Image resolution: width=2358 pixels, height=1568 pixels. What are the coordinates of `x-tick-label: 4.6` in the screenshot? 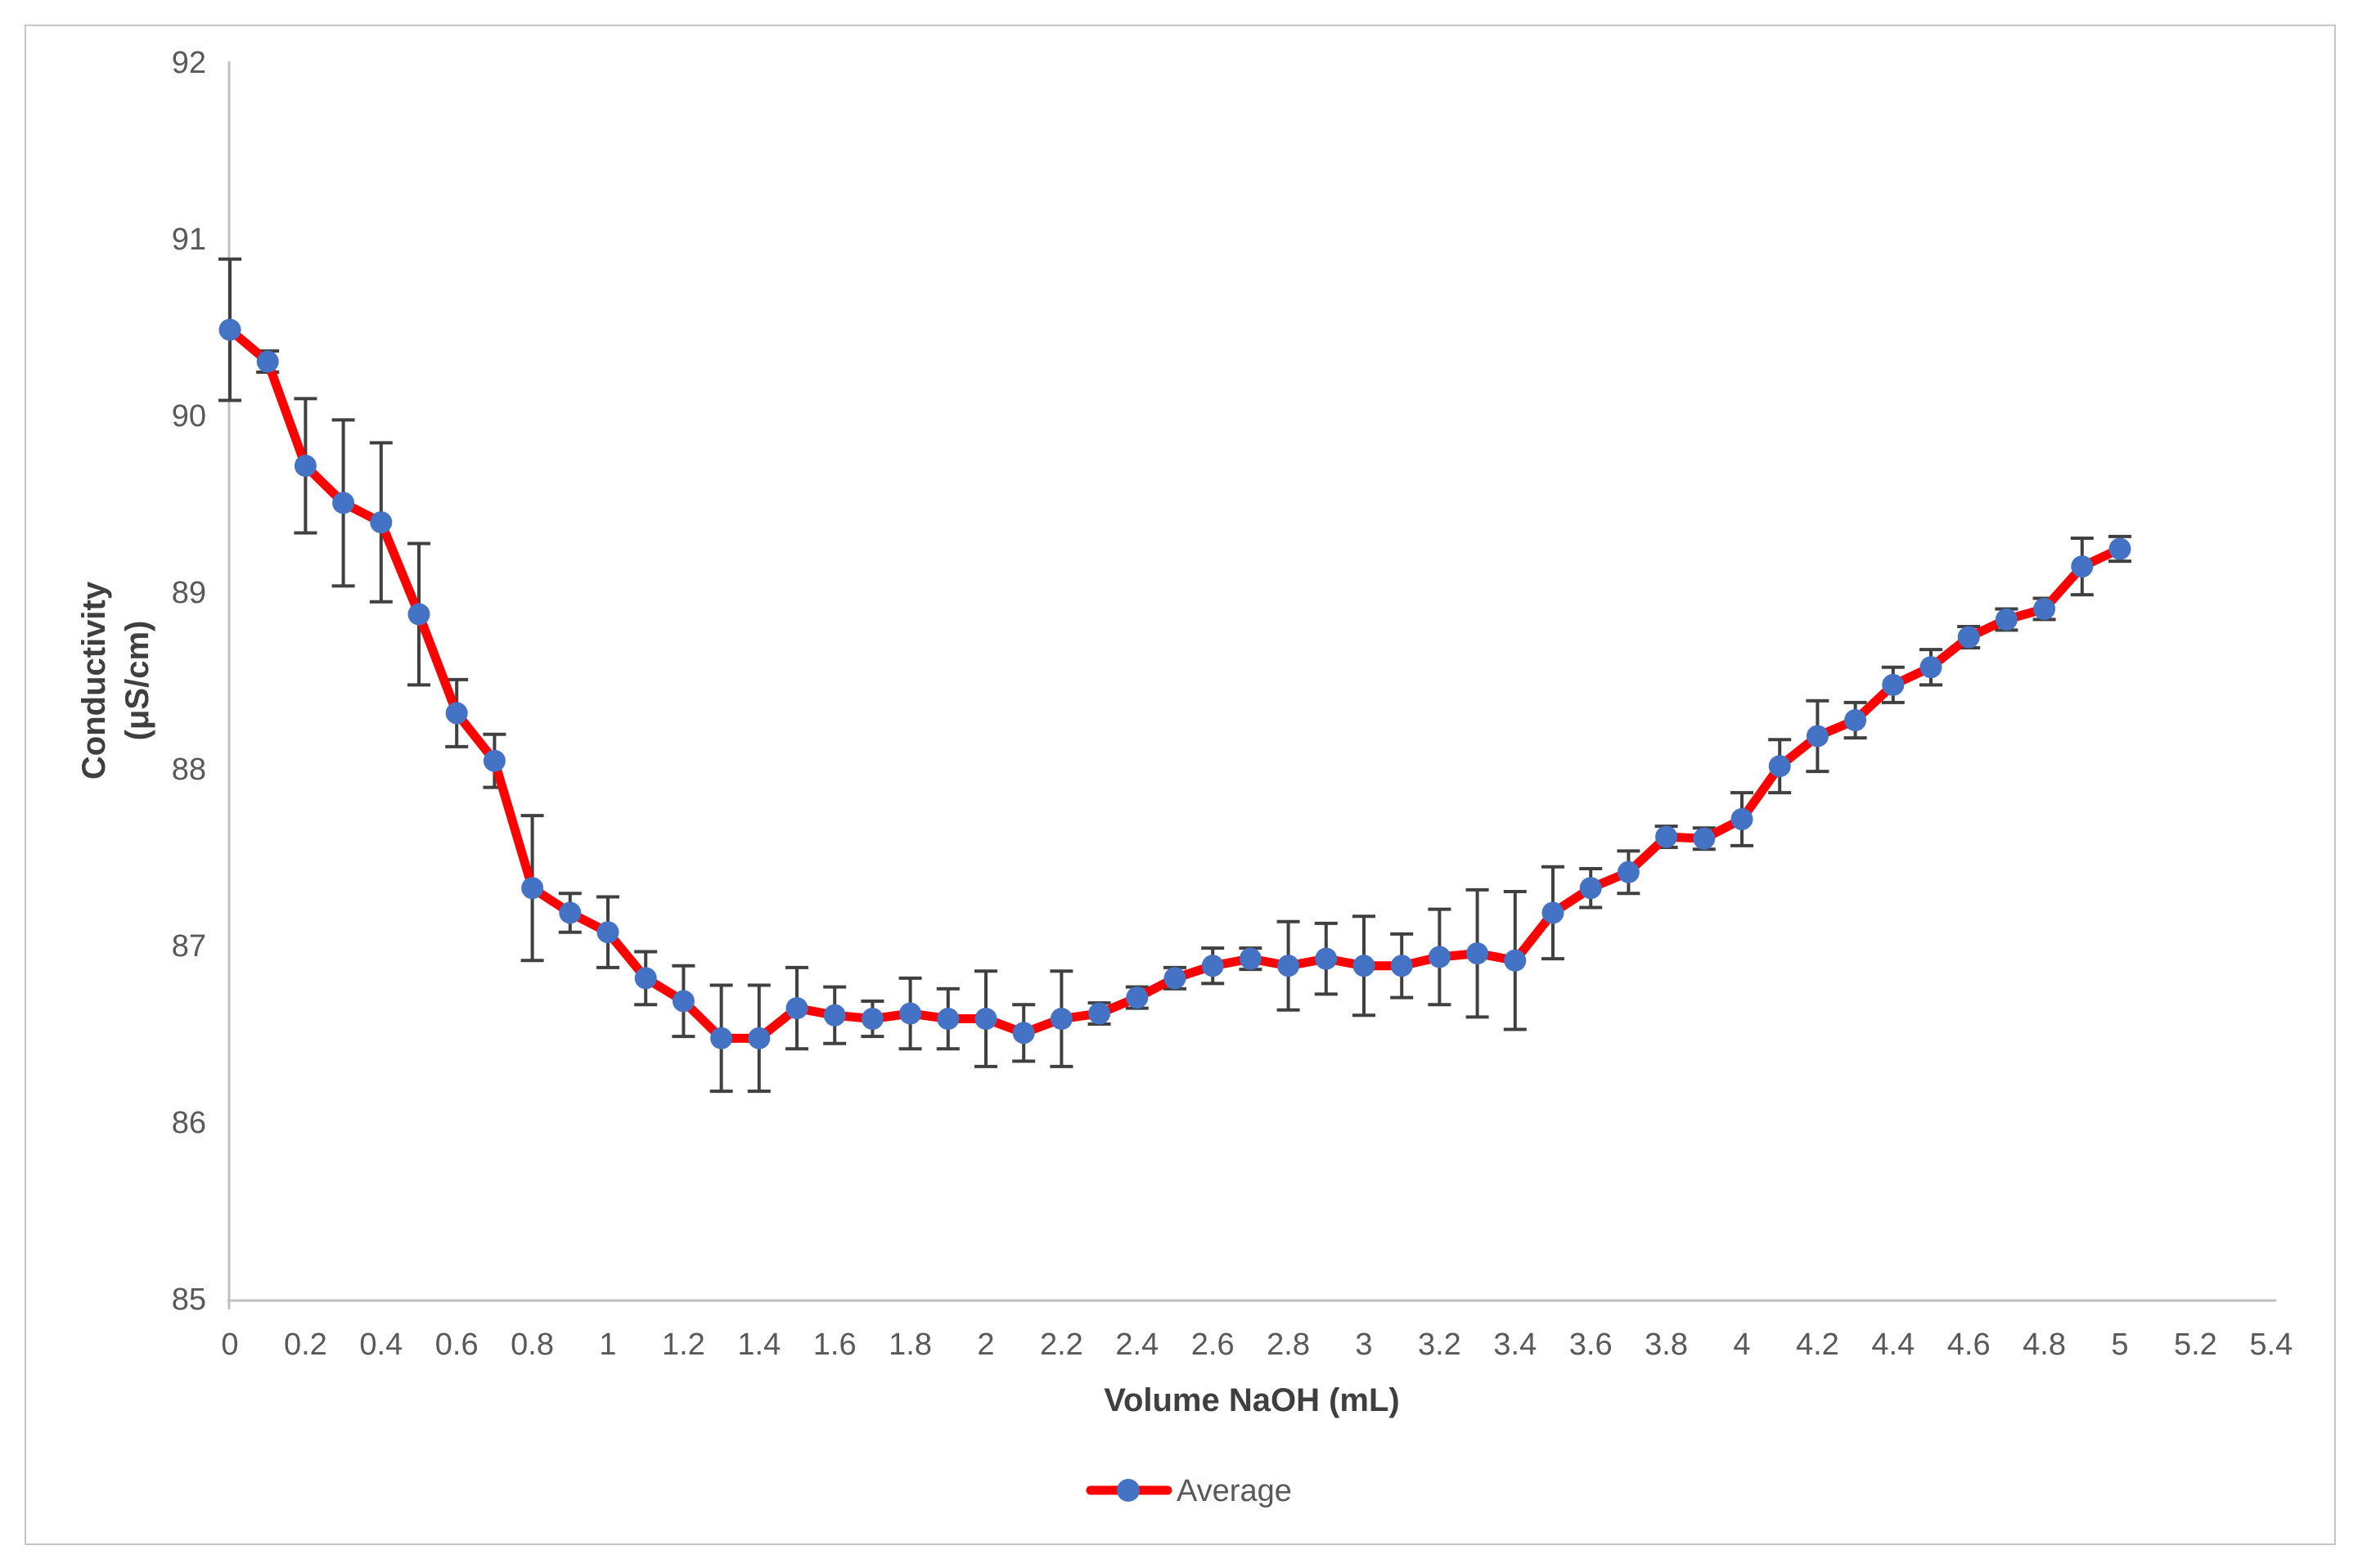 It's located at (1969, 1345).